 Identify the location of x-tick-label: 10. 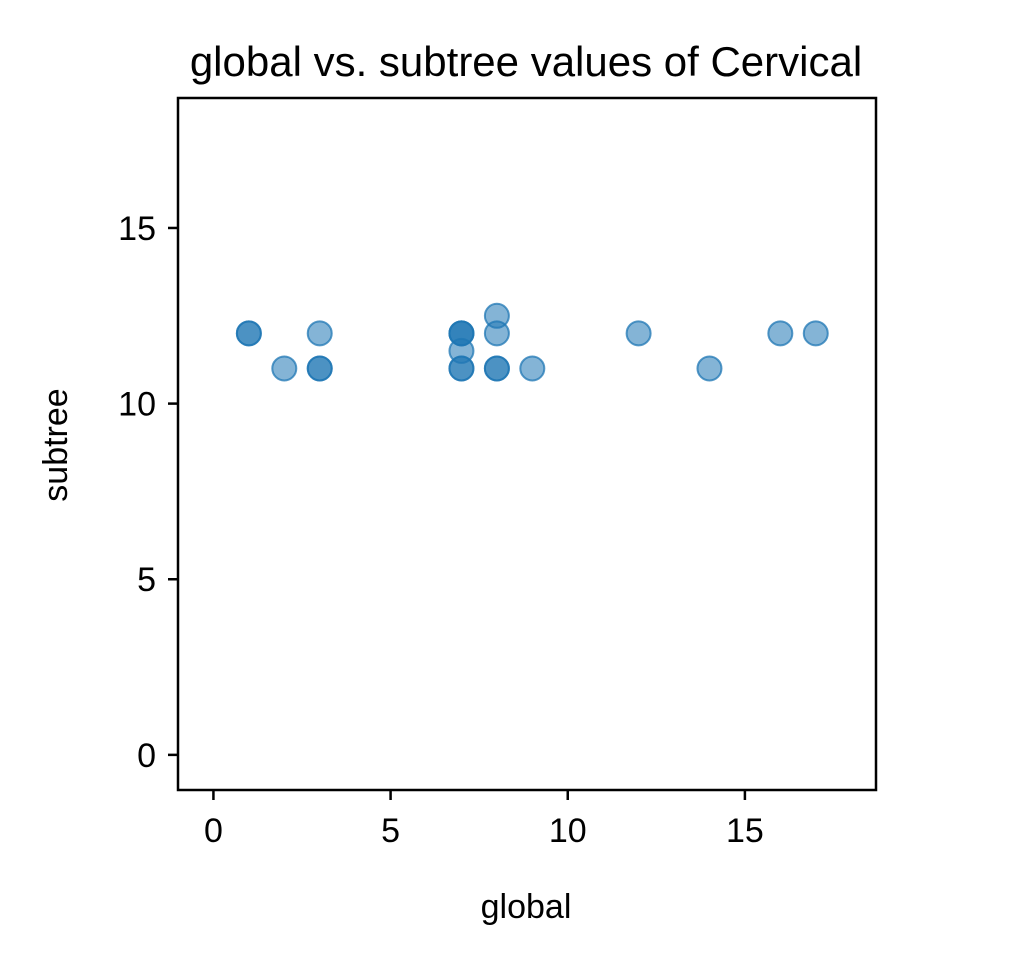
(568, 831).